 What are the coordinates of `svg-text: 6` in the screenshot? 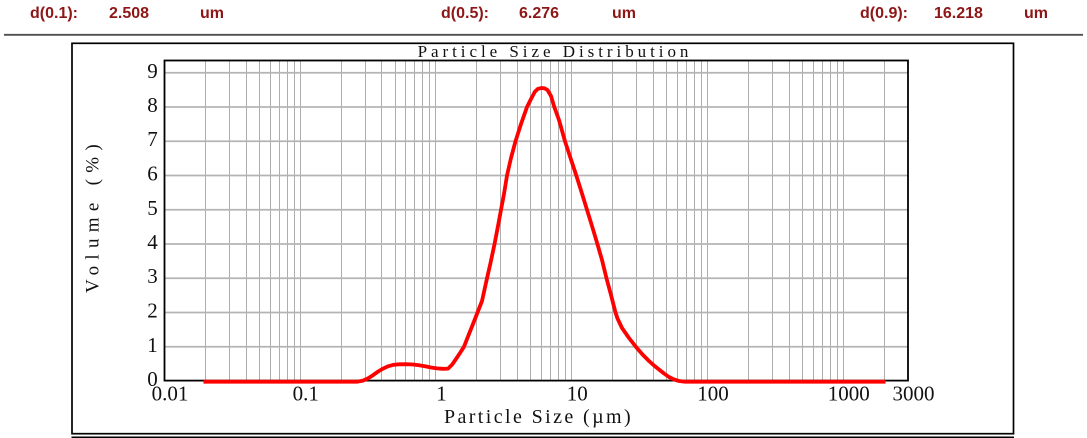 It's located at (152, 174).